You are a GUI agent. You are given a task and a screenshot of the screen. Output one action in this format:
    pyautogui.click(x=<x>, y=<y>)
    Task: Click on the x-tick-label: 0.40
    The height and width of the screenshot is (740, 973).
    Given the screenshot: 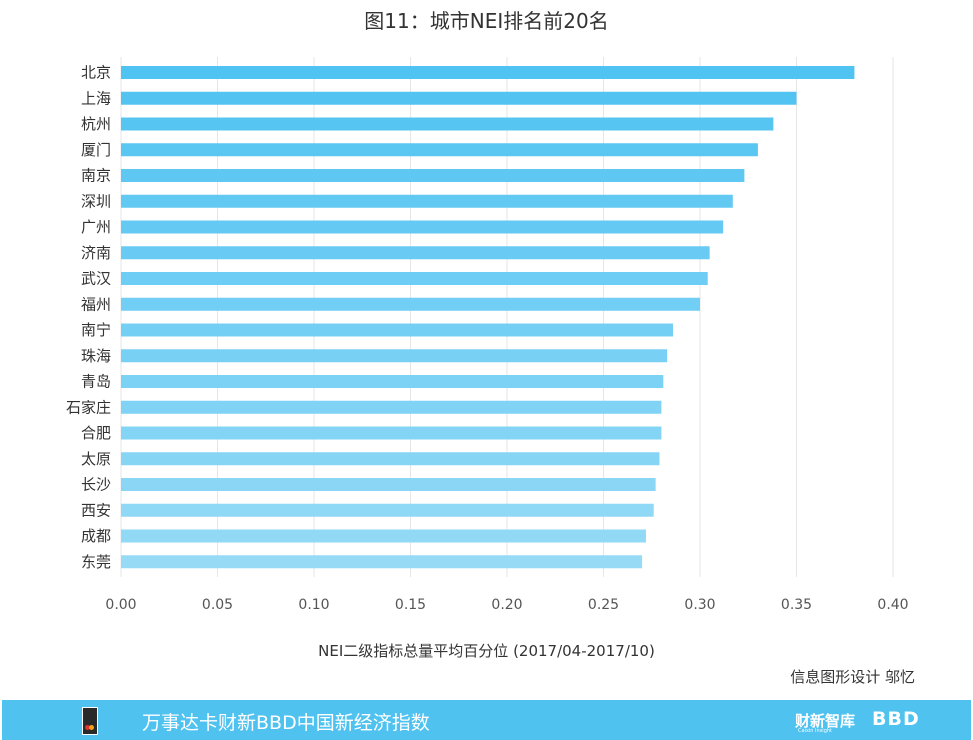 What is the action you would take?
    pyautogui.click(x=892, y=605)
    